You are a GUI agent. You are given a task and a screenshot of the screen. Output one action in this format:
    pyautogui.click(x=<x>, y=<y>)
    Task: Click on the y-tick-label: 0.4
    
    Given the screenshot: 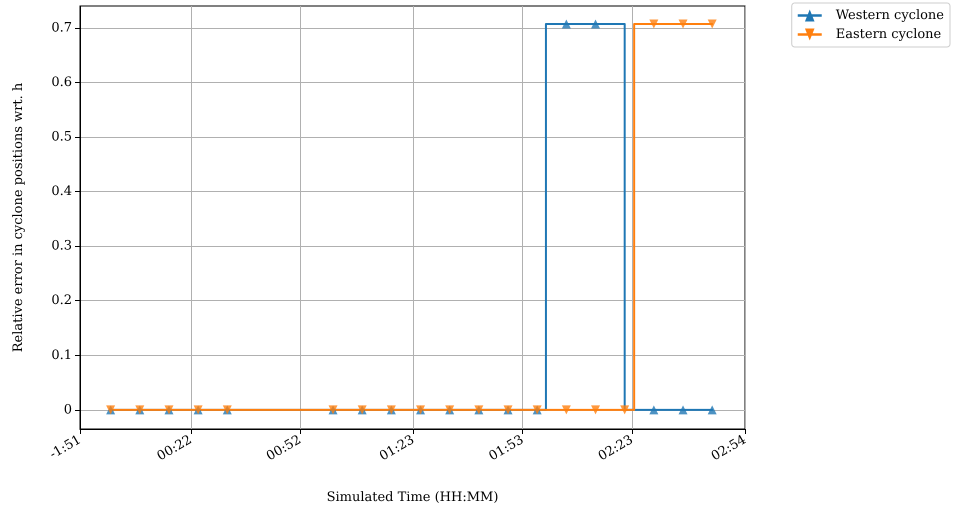 What is the action you would take?
    pyautogui.click(x=61, y=192)
    